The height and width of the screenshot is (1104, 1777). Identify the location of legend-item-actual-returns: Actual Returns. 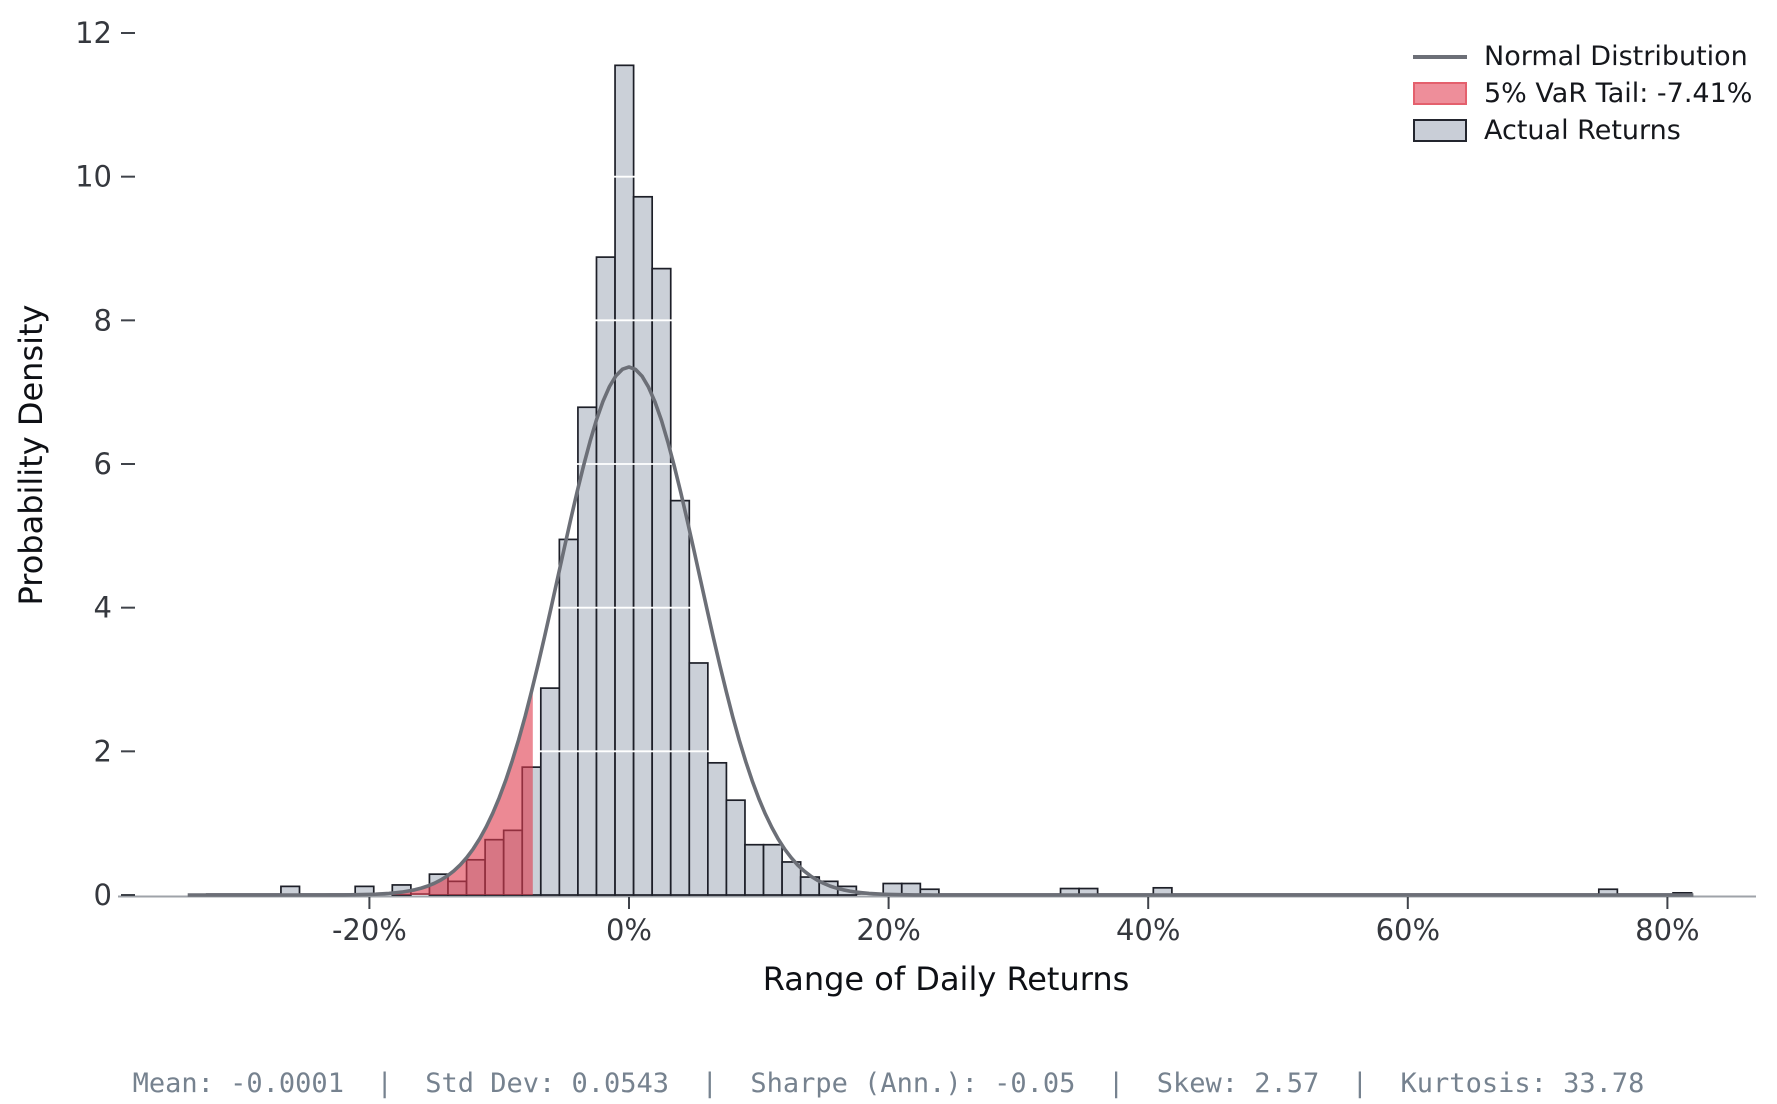
(1582, 130).